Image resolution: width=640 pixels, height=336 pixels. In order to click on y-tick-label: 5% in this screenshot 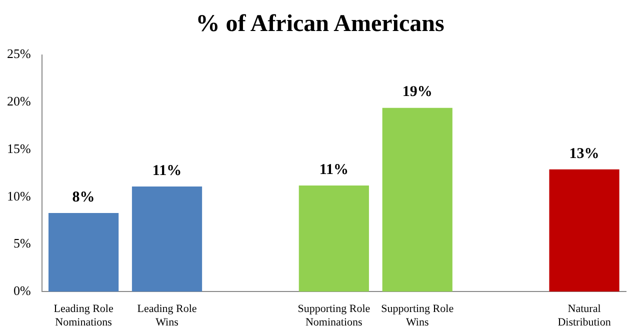, I will do `click(22, 243)`.